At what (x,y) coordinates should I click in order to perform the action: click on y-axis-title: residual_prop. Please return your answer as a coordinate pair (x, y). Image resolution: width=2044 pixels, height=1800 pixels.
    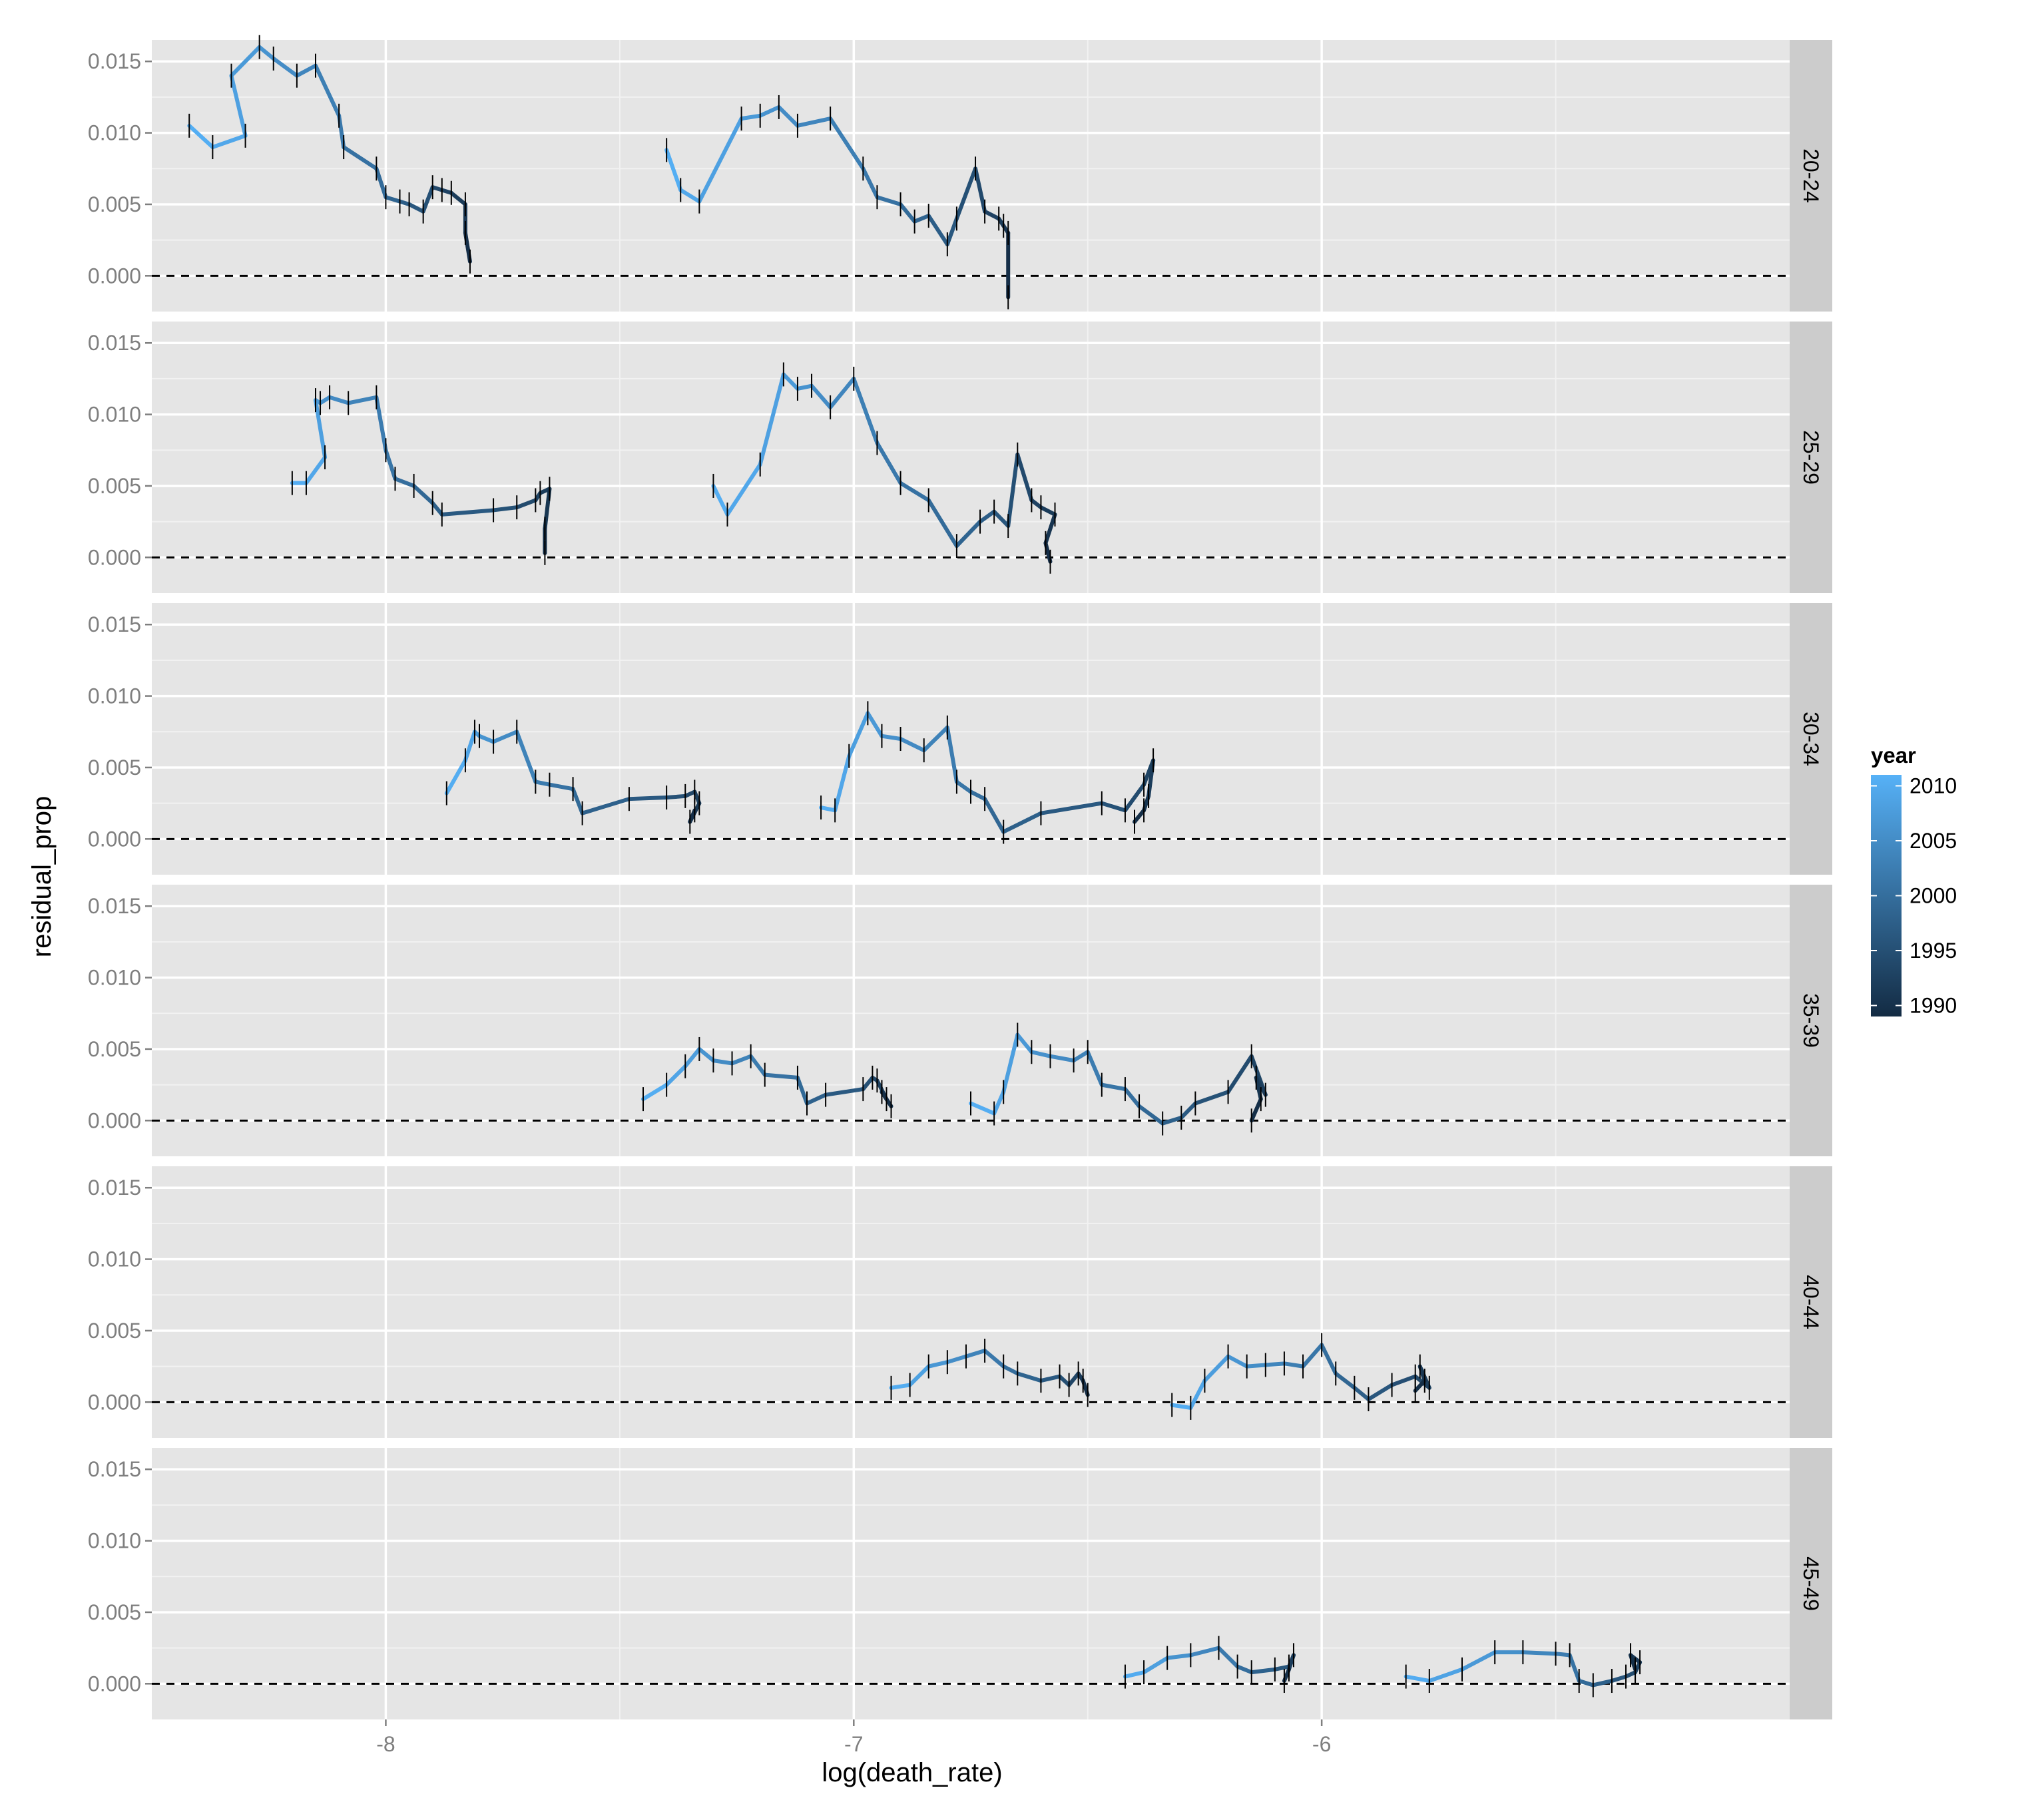
    Looking at the image, I should click on (42, 876).